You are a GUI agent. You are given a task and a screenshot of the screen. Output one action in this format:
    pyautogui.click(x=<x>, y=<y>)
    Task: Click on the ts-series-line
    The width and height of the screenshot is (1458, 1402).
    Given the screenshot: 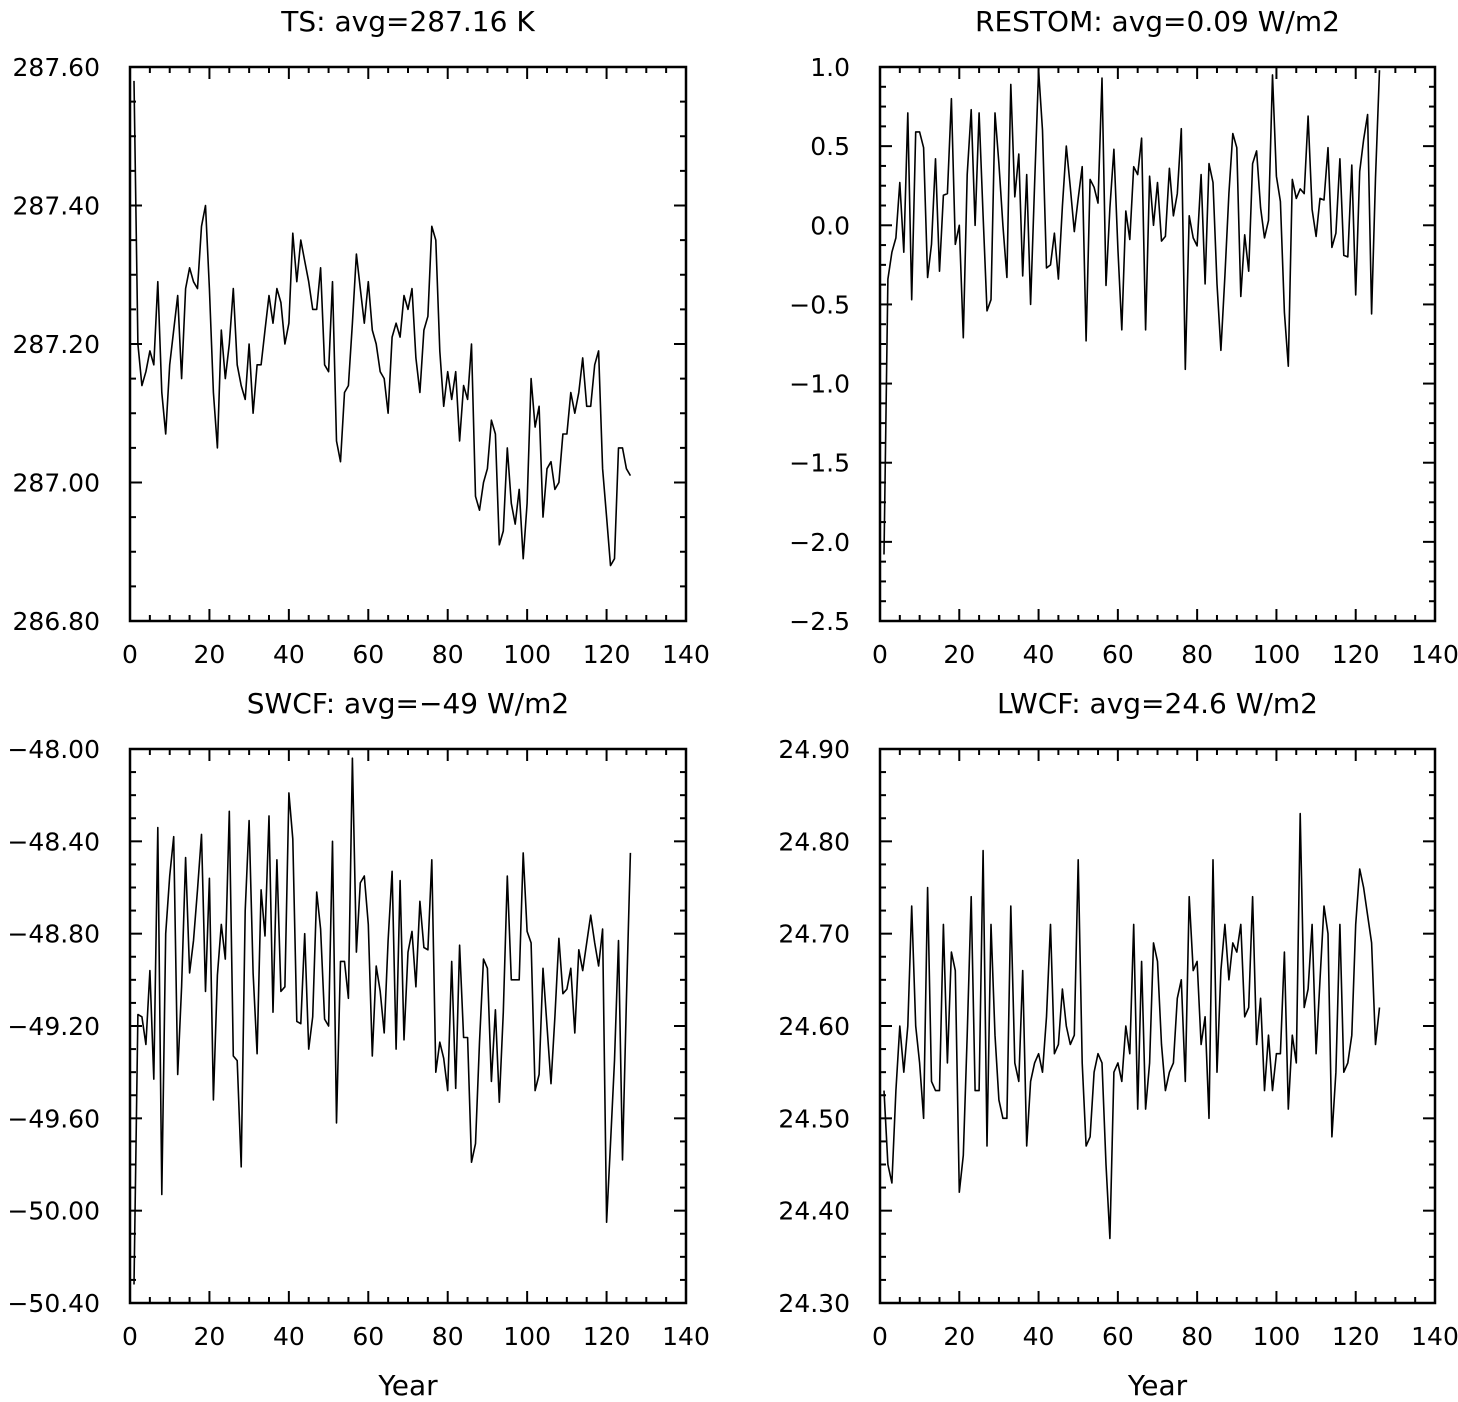 What is the action you would take?
    pyautogui.click(x=382, y=323)
    